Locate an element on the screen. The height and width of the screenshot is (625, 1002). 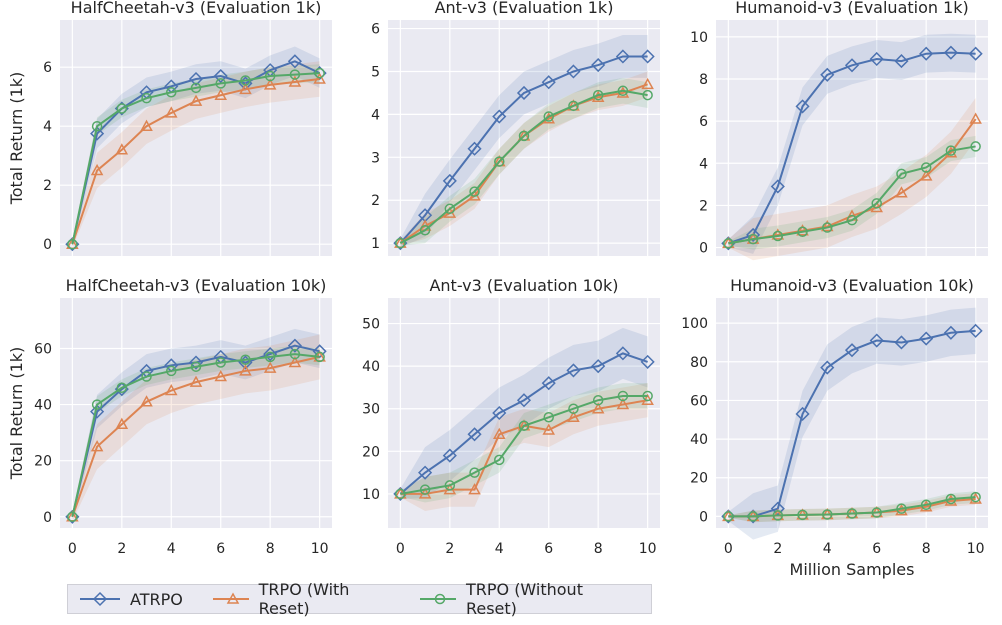
series-line-atrpo is located at coordinates (196, 152).